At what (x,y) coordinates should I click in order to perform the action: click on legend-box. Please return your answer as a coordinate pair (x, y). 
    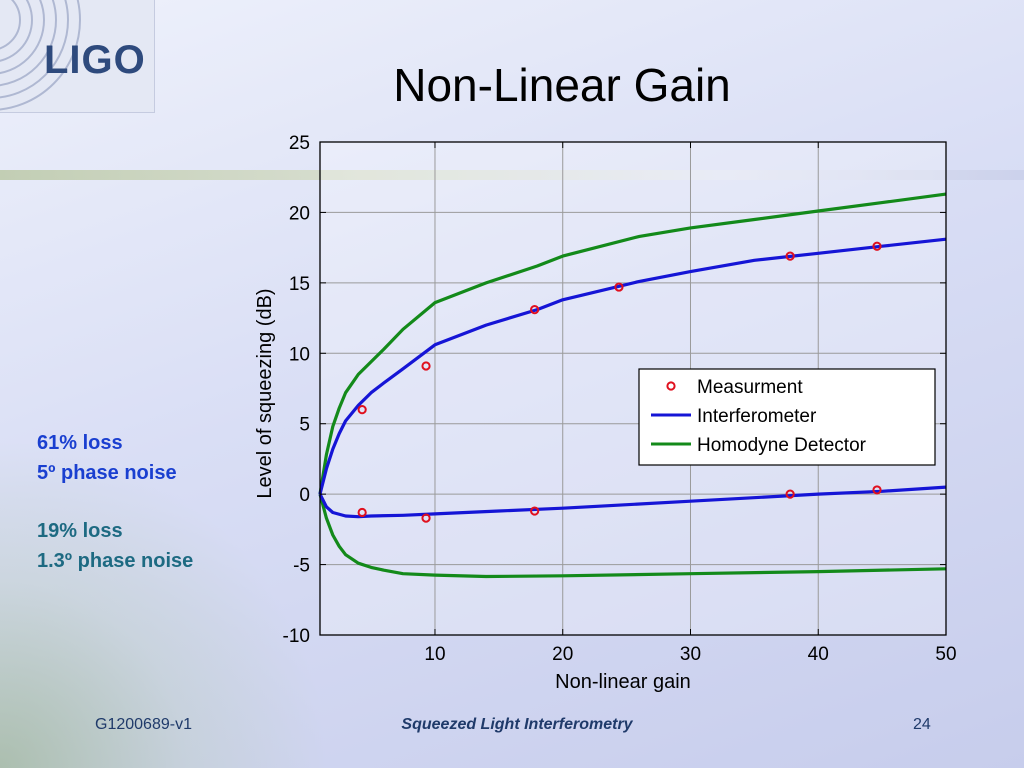
    Looking at the image, I should click on (787, 417).